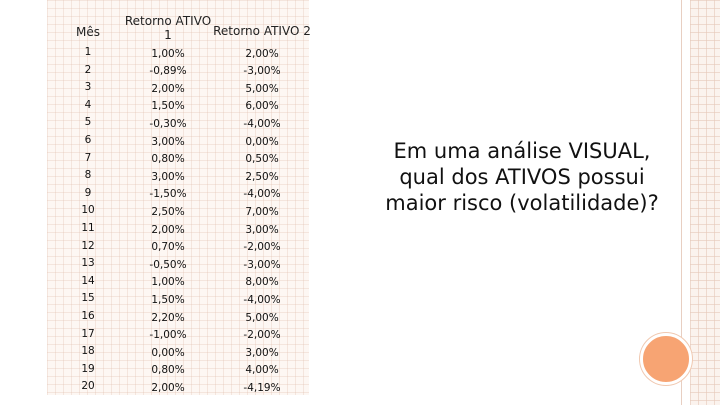 The width and height of the screenshot is (720, 405). Describe the element at coordinates (88, 368) in the screenshot. I see `table-cell-mes: 19` at that location.